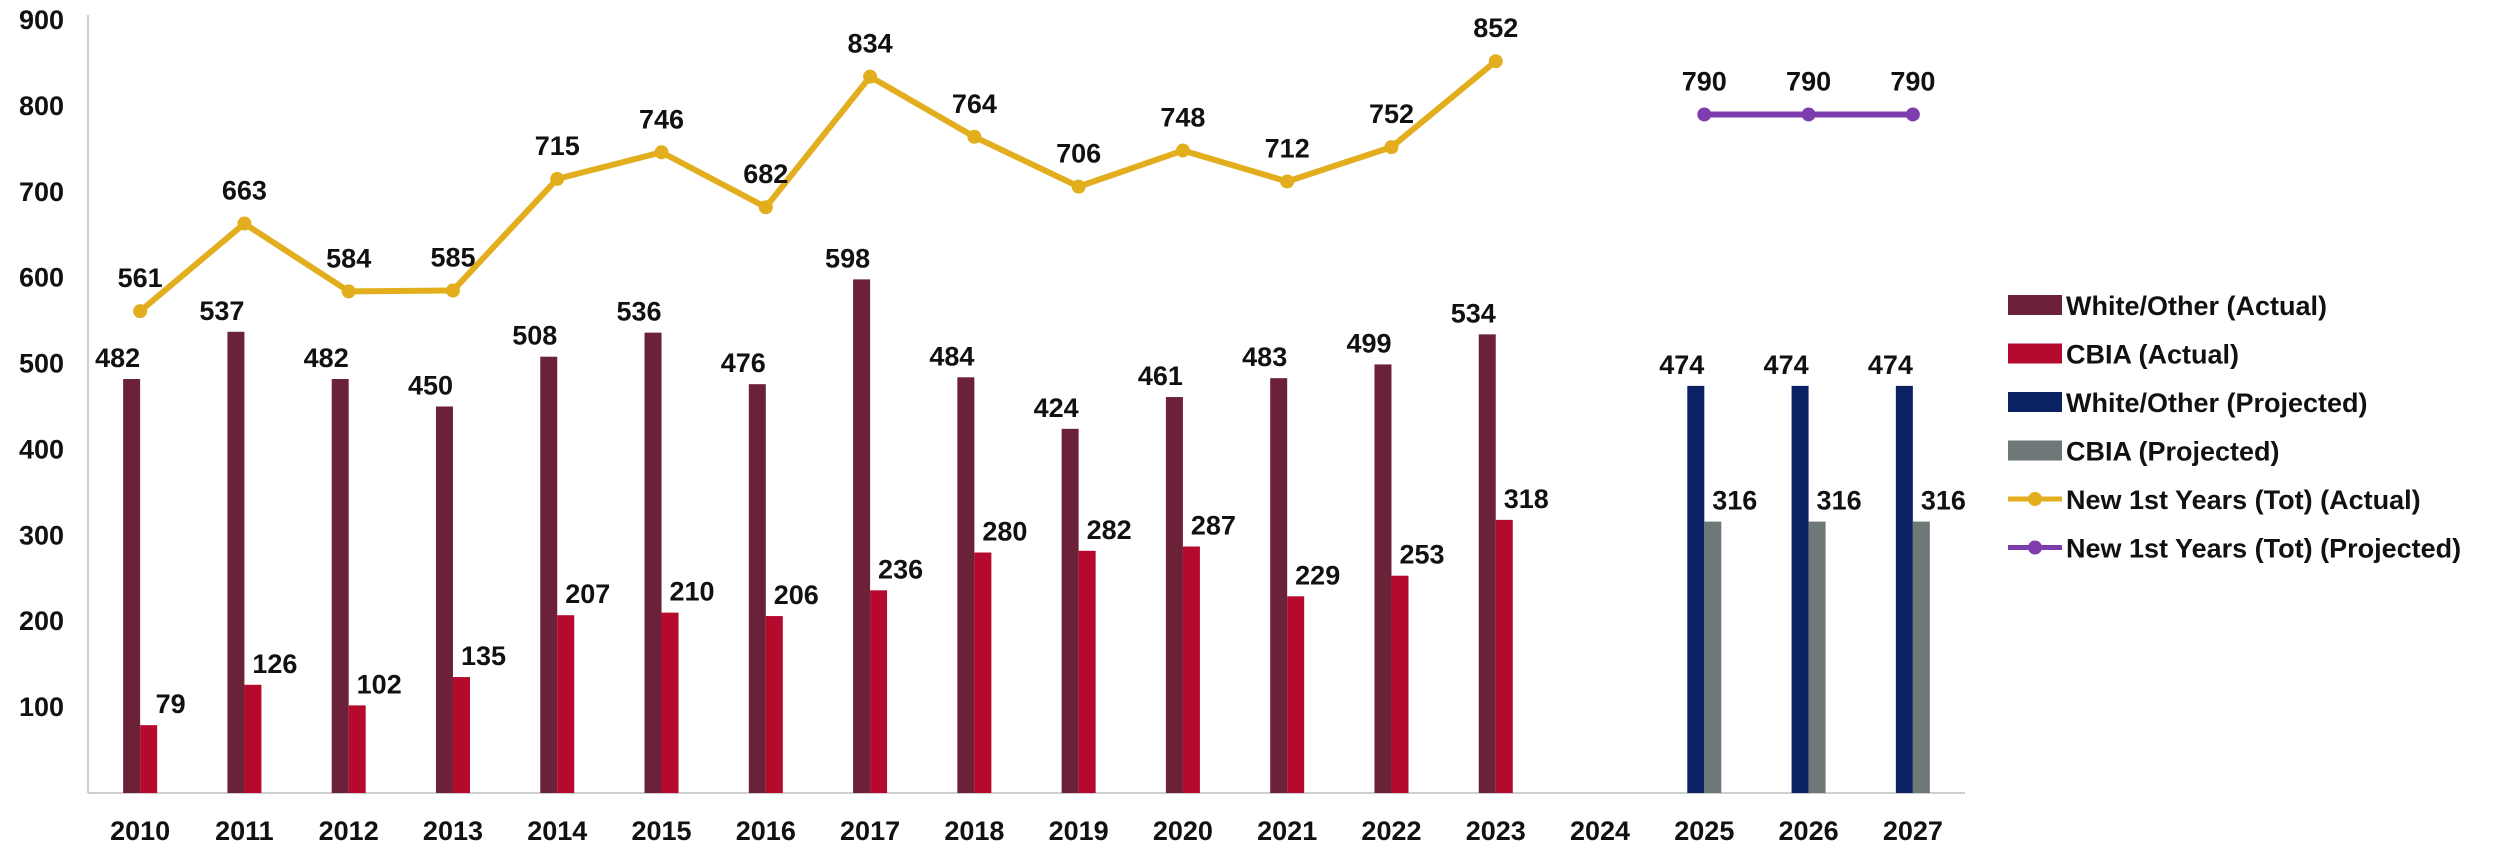 The image size is (2515, 846). What do you see at coordinates (348, 258) in the screenshot?
I see `point-label-new-1st-years-tot-actual: 584` at bounding box center [348, 258].